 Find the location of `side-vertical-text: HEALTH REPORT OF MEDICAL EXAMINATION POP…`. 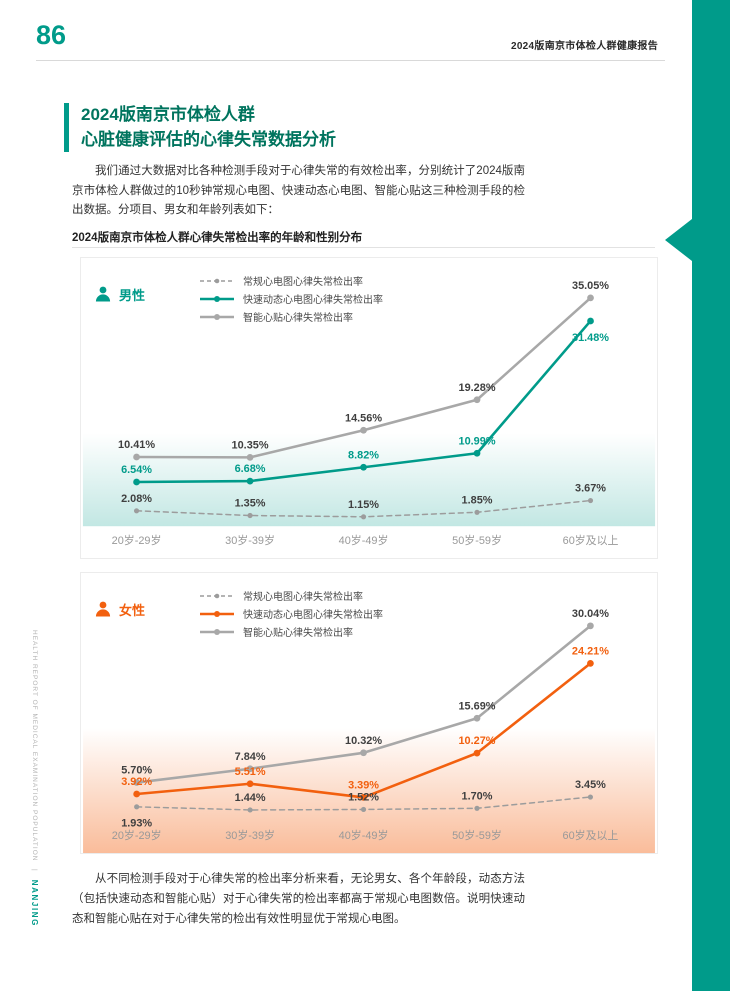

side-vertical-text: HEALTH REPORT OF MEDICAL EXAMINATION POP… is located at coordinates (34, 805).